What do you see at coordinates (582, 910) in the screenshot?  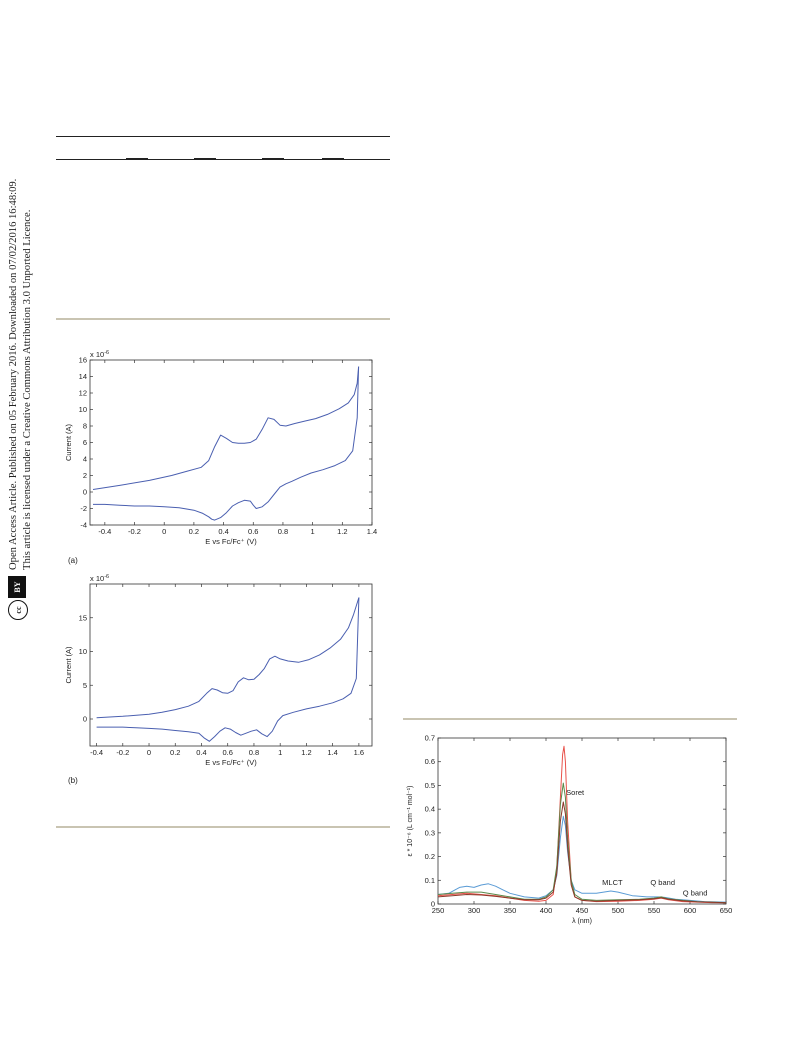 I see `x-tick-label: 450` at bounding box center [582, 910].